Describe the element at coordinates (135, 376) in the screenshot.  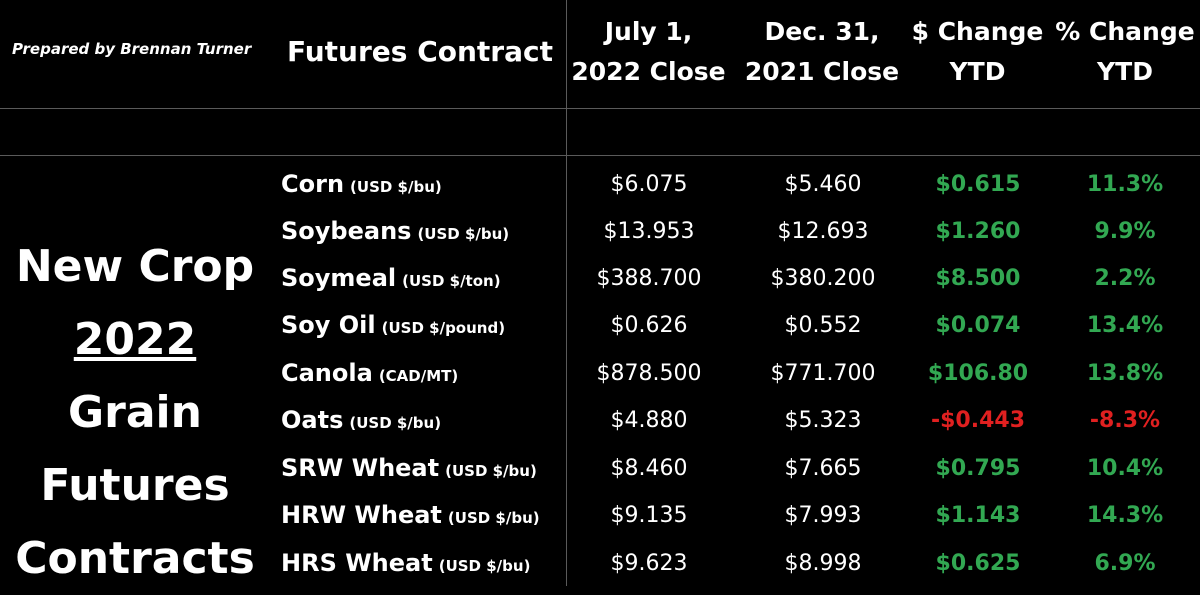
I see `side-title-line2: 2022 Grain` at that location.